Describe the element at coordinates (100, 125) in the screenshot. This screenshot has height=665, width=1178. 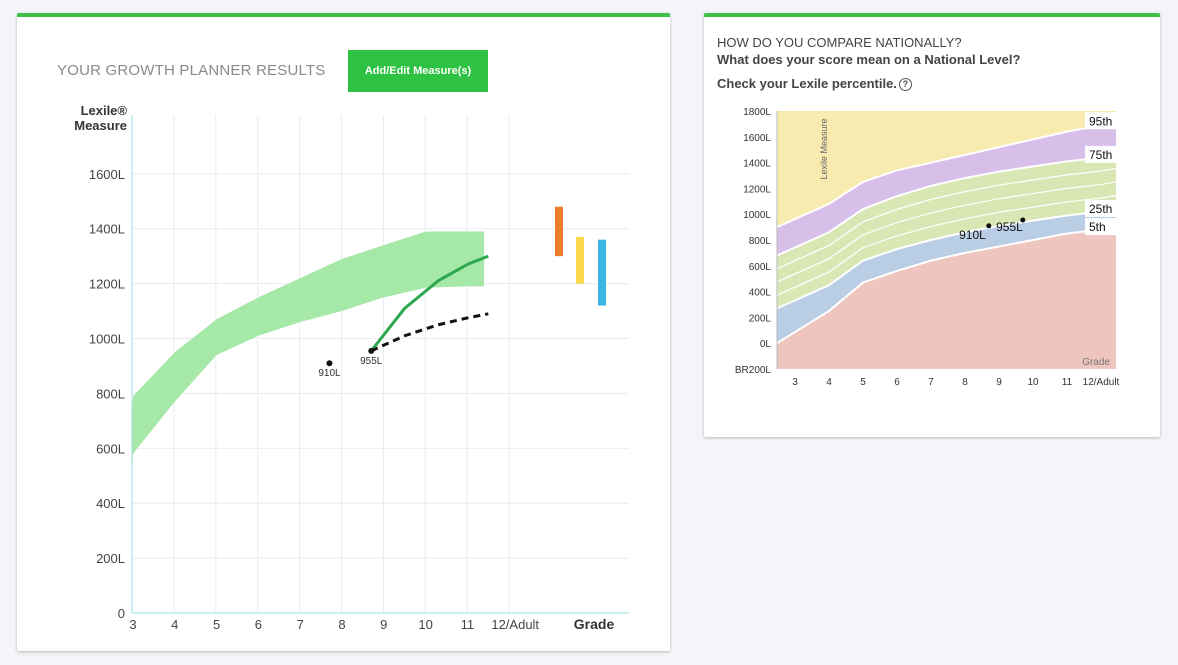
I see `y-axis-title-line2: Measure` at that location.